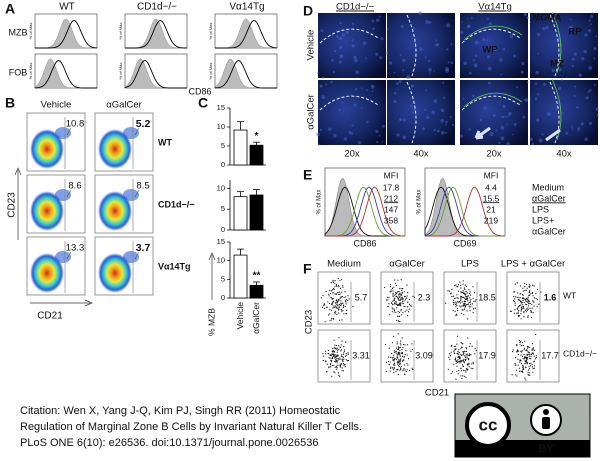 The height and width of the screenshot is (461, 600). What do you see at coordinates (494, 154) in the screenshot?
I see `magnification: 20x` at bounding box center [494, 154].